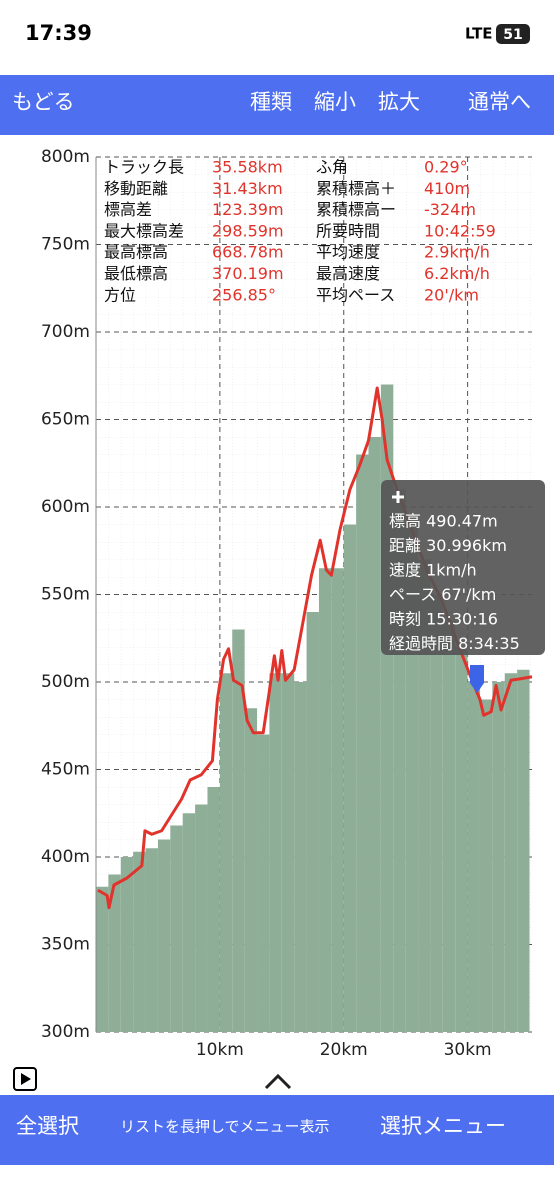  Describe the element at coordinates (479, 34) in the screenshot. I see `status-network: LTE` at that location.